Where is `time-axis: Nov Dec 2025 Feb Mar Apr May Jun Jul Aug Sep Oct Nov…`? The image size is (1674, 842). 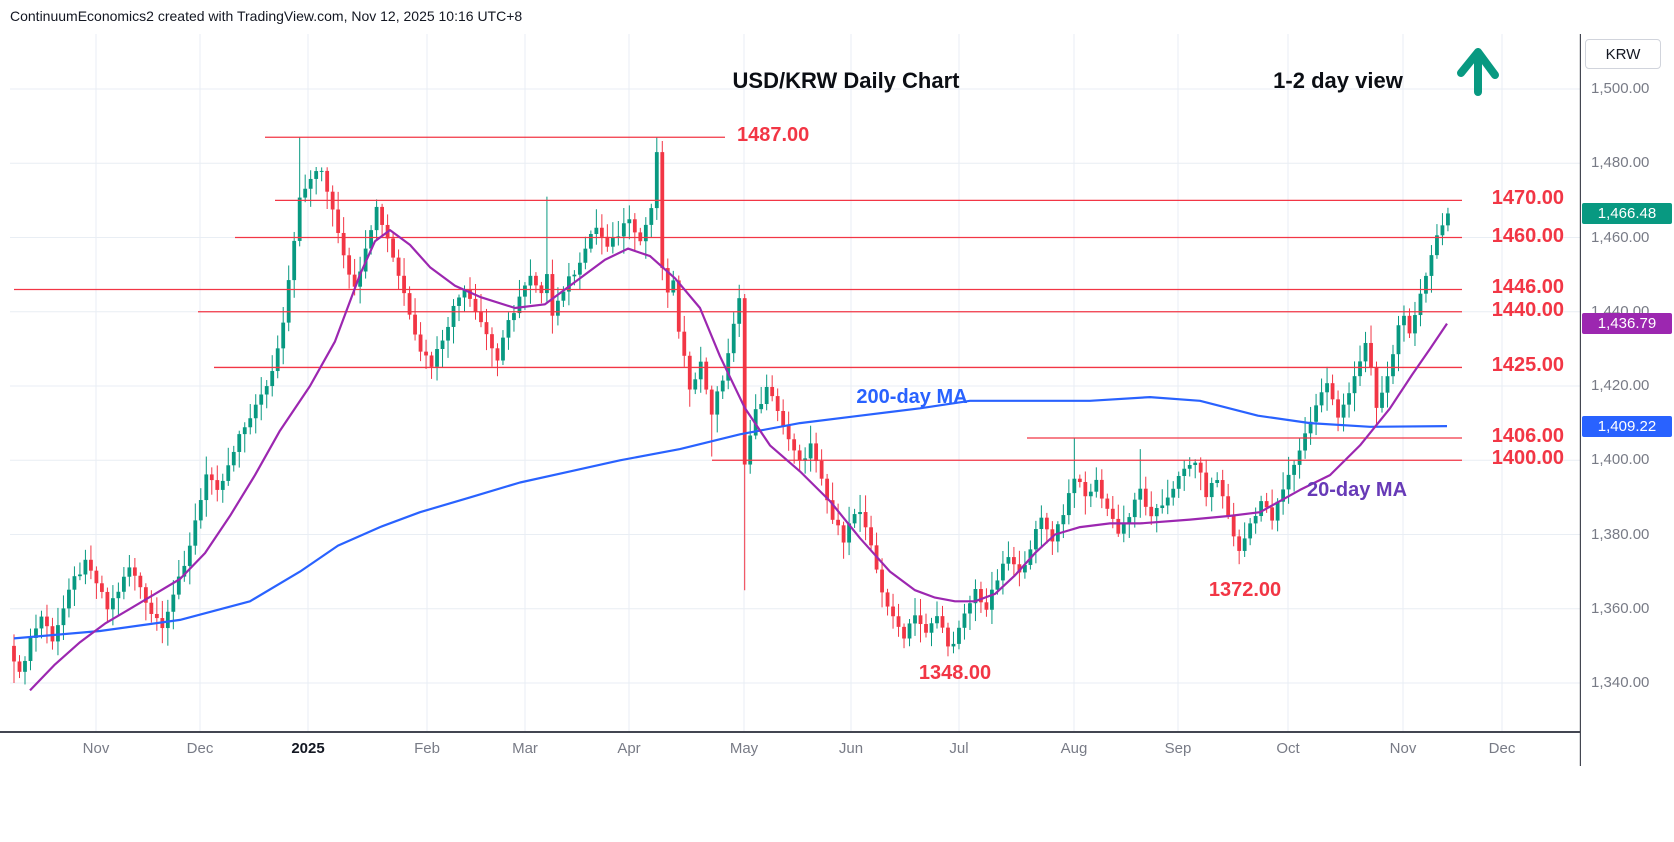 time-axis: Nov Dec 2025 Feb Mar Apr May Jun Jul Aug Sep Oct Nov… is located at coordinates (790, 749).